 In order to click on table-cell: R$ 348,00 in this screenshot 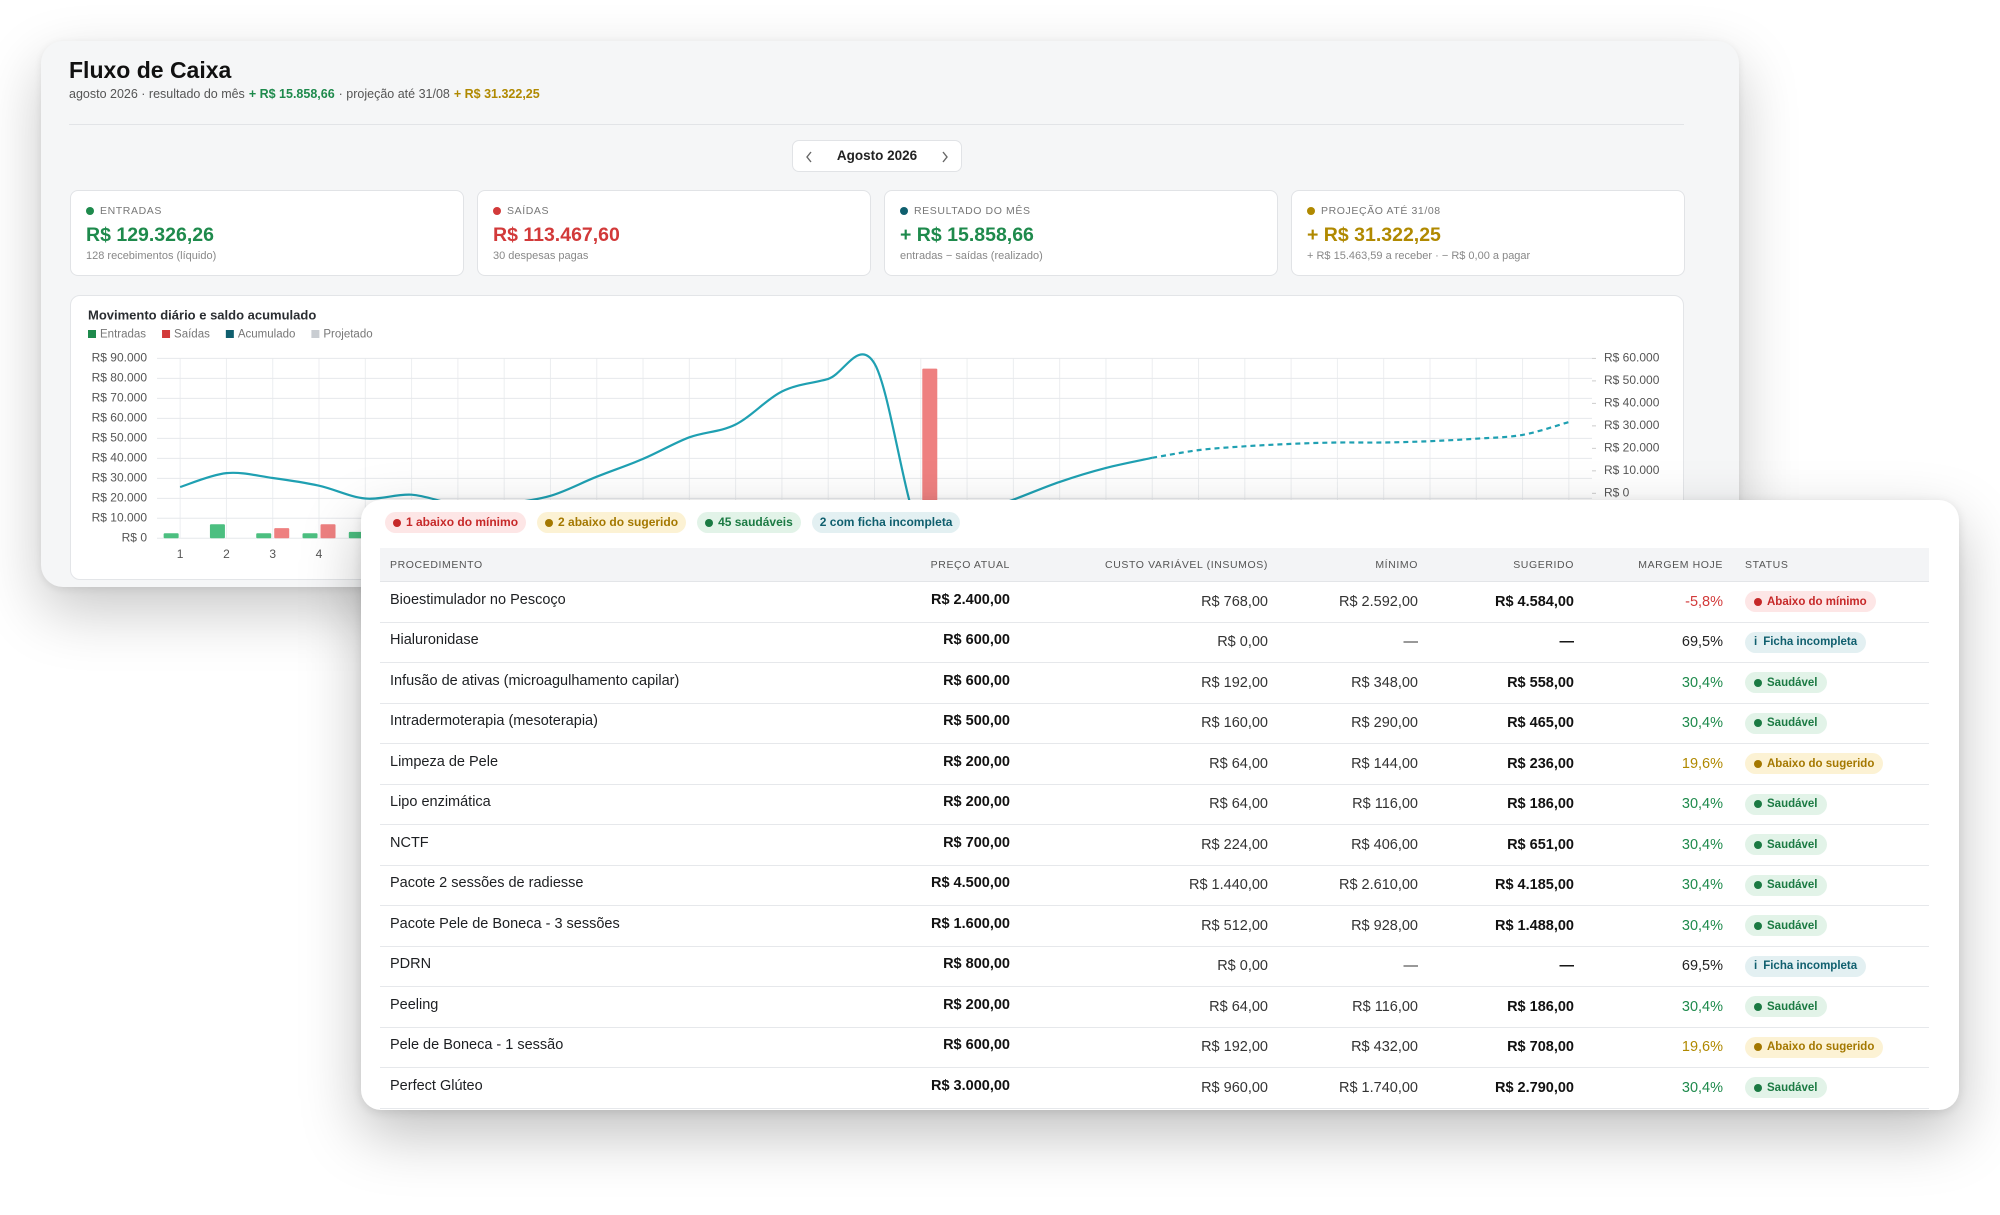, I will do `click(1384, 682)`.